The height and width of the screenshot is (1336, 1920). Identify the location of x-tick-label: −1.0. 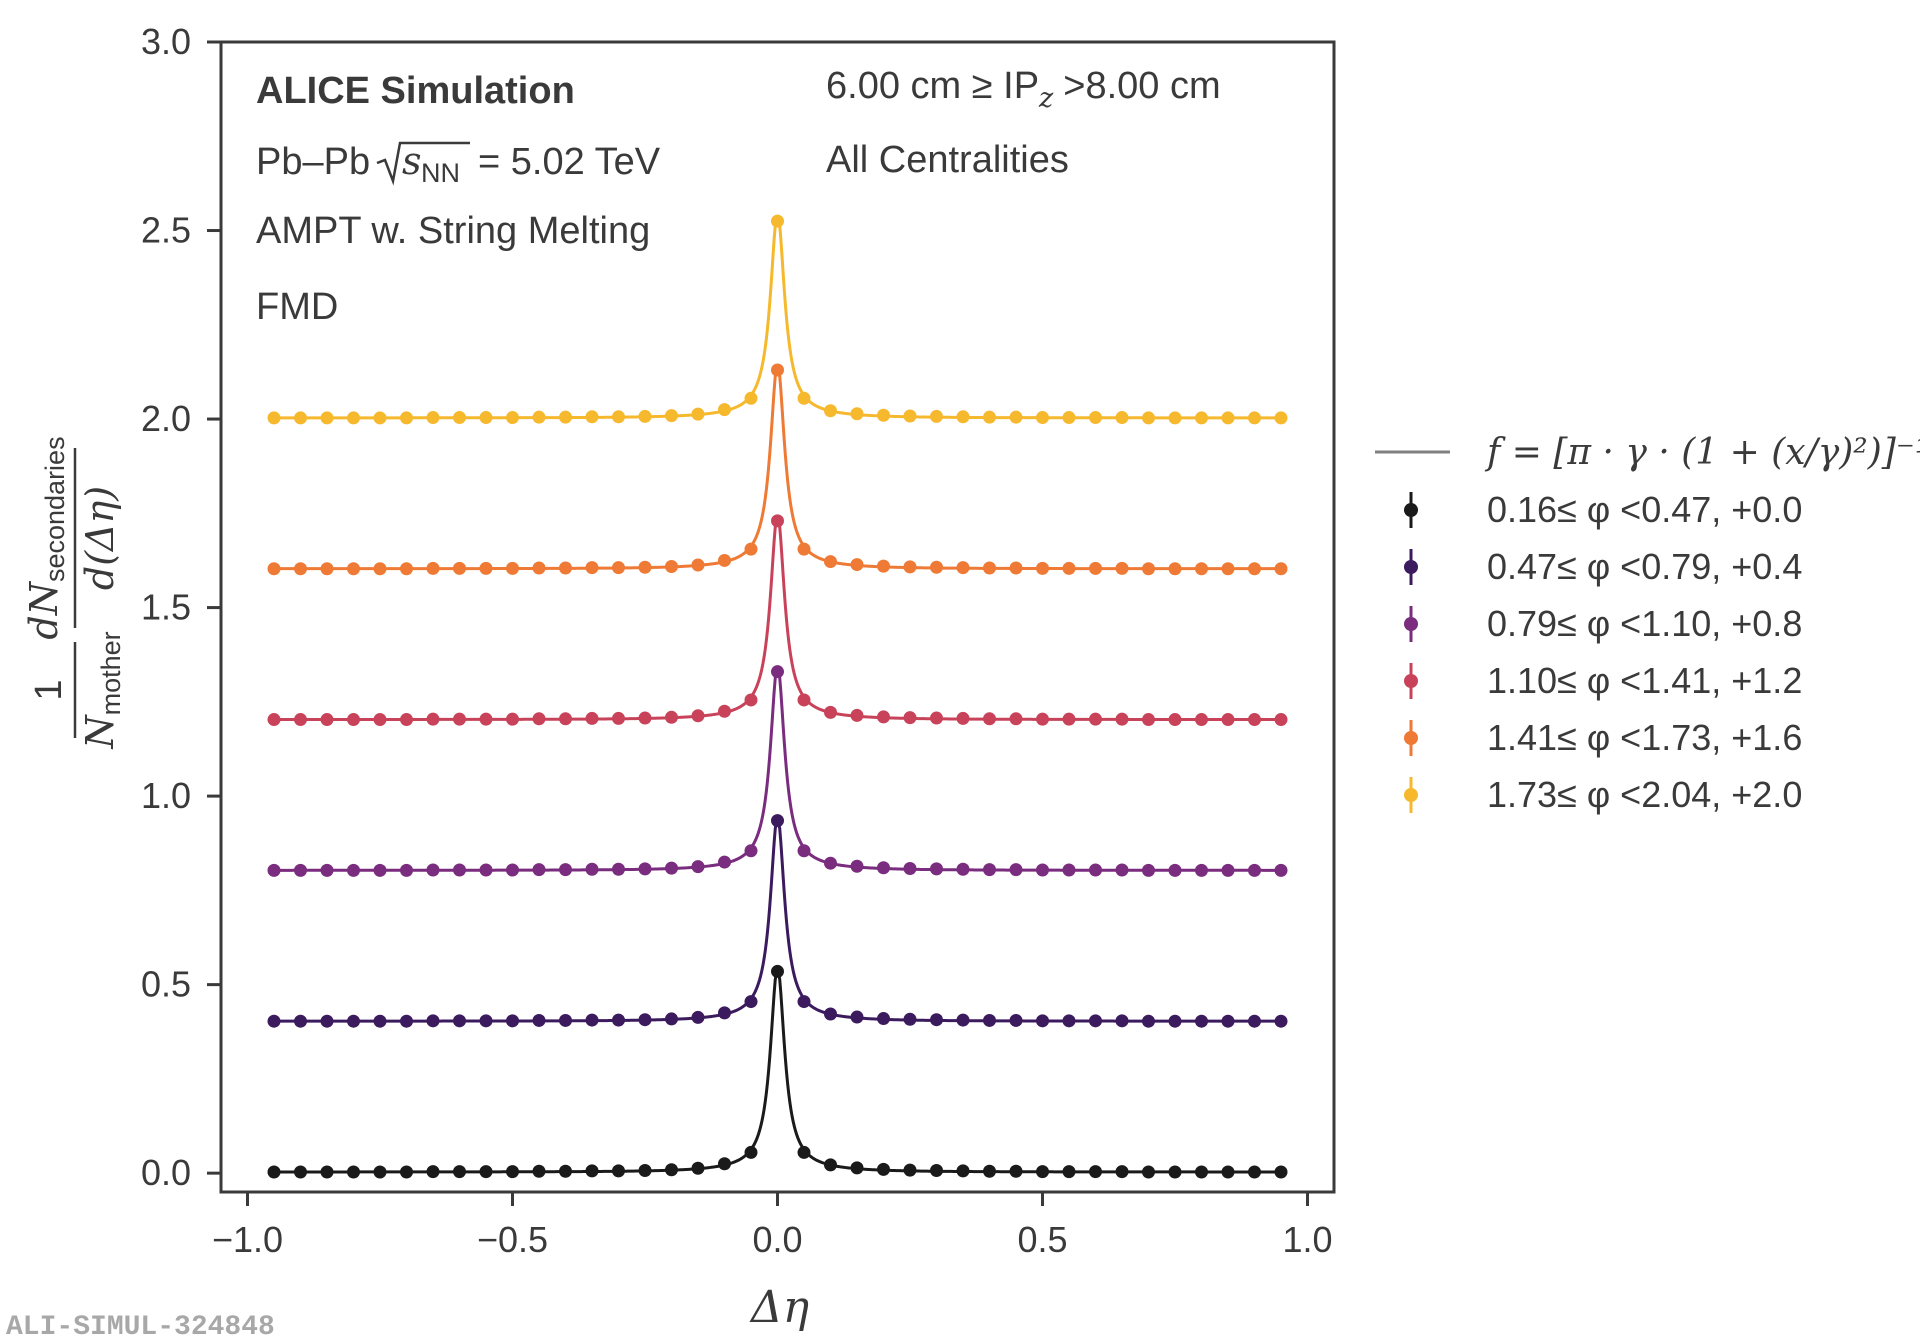
(247, 1239).